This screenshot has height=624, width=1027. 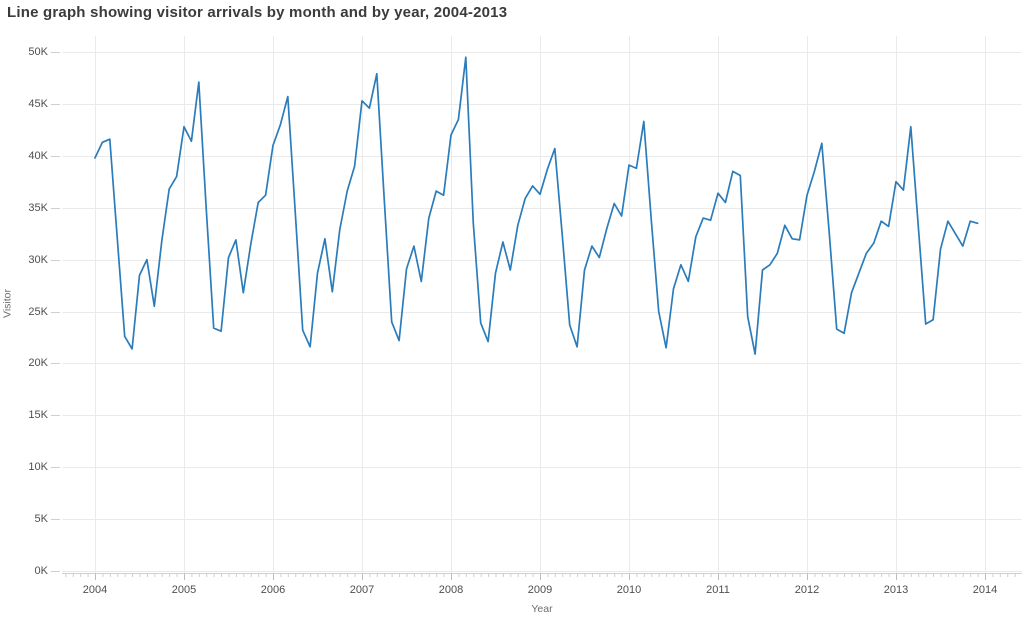 I want to click on x-tick-label: 2014, so click(x=985, y=590).